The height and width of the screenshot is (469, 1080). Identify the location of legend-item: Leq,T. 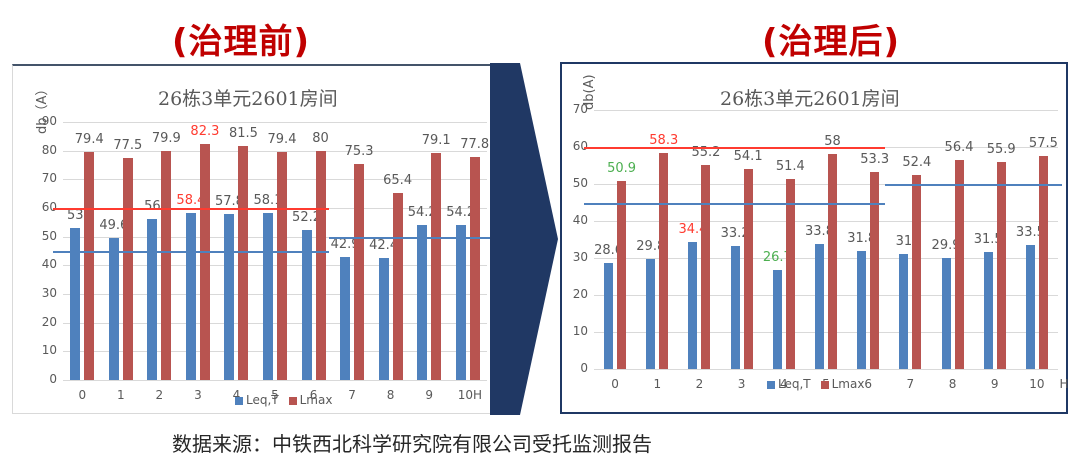
(257, 400).